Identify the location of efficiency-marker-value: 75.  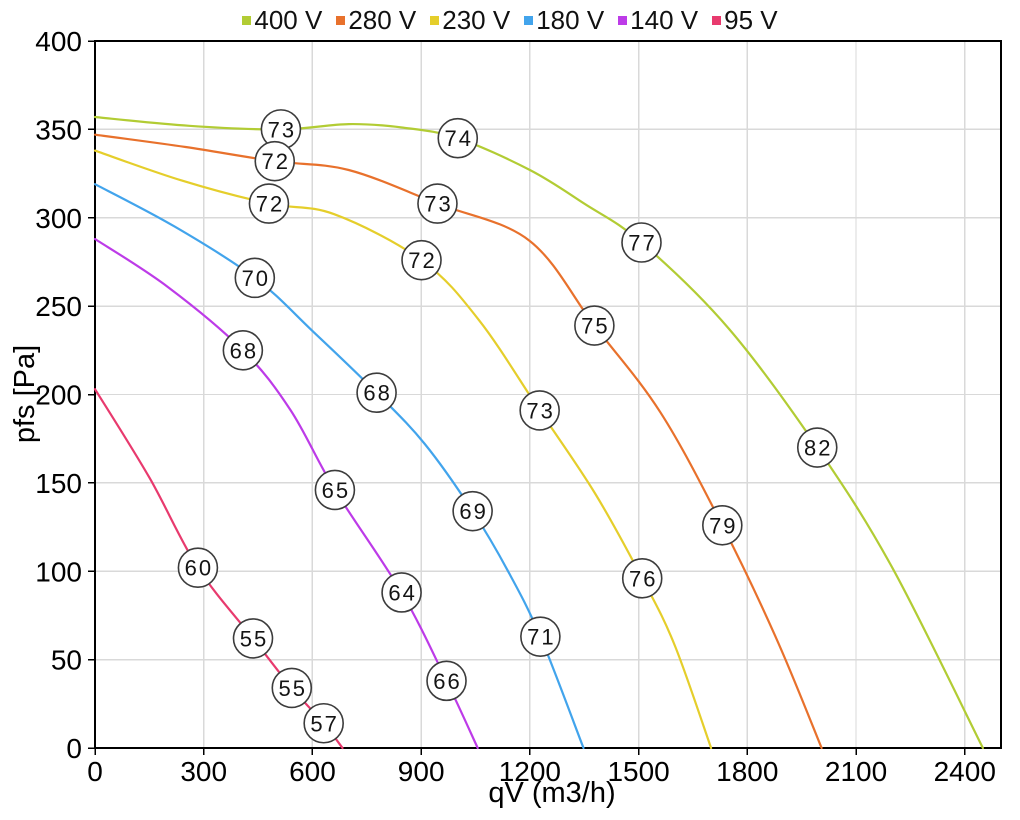
(595, 326).